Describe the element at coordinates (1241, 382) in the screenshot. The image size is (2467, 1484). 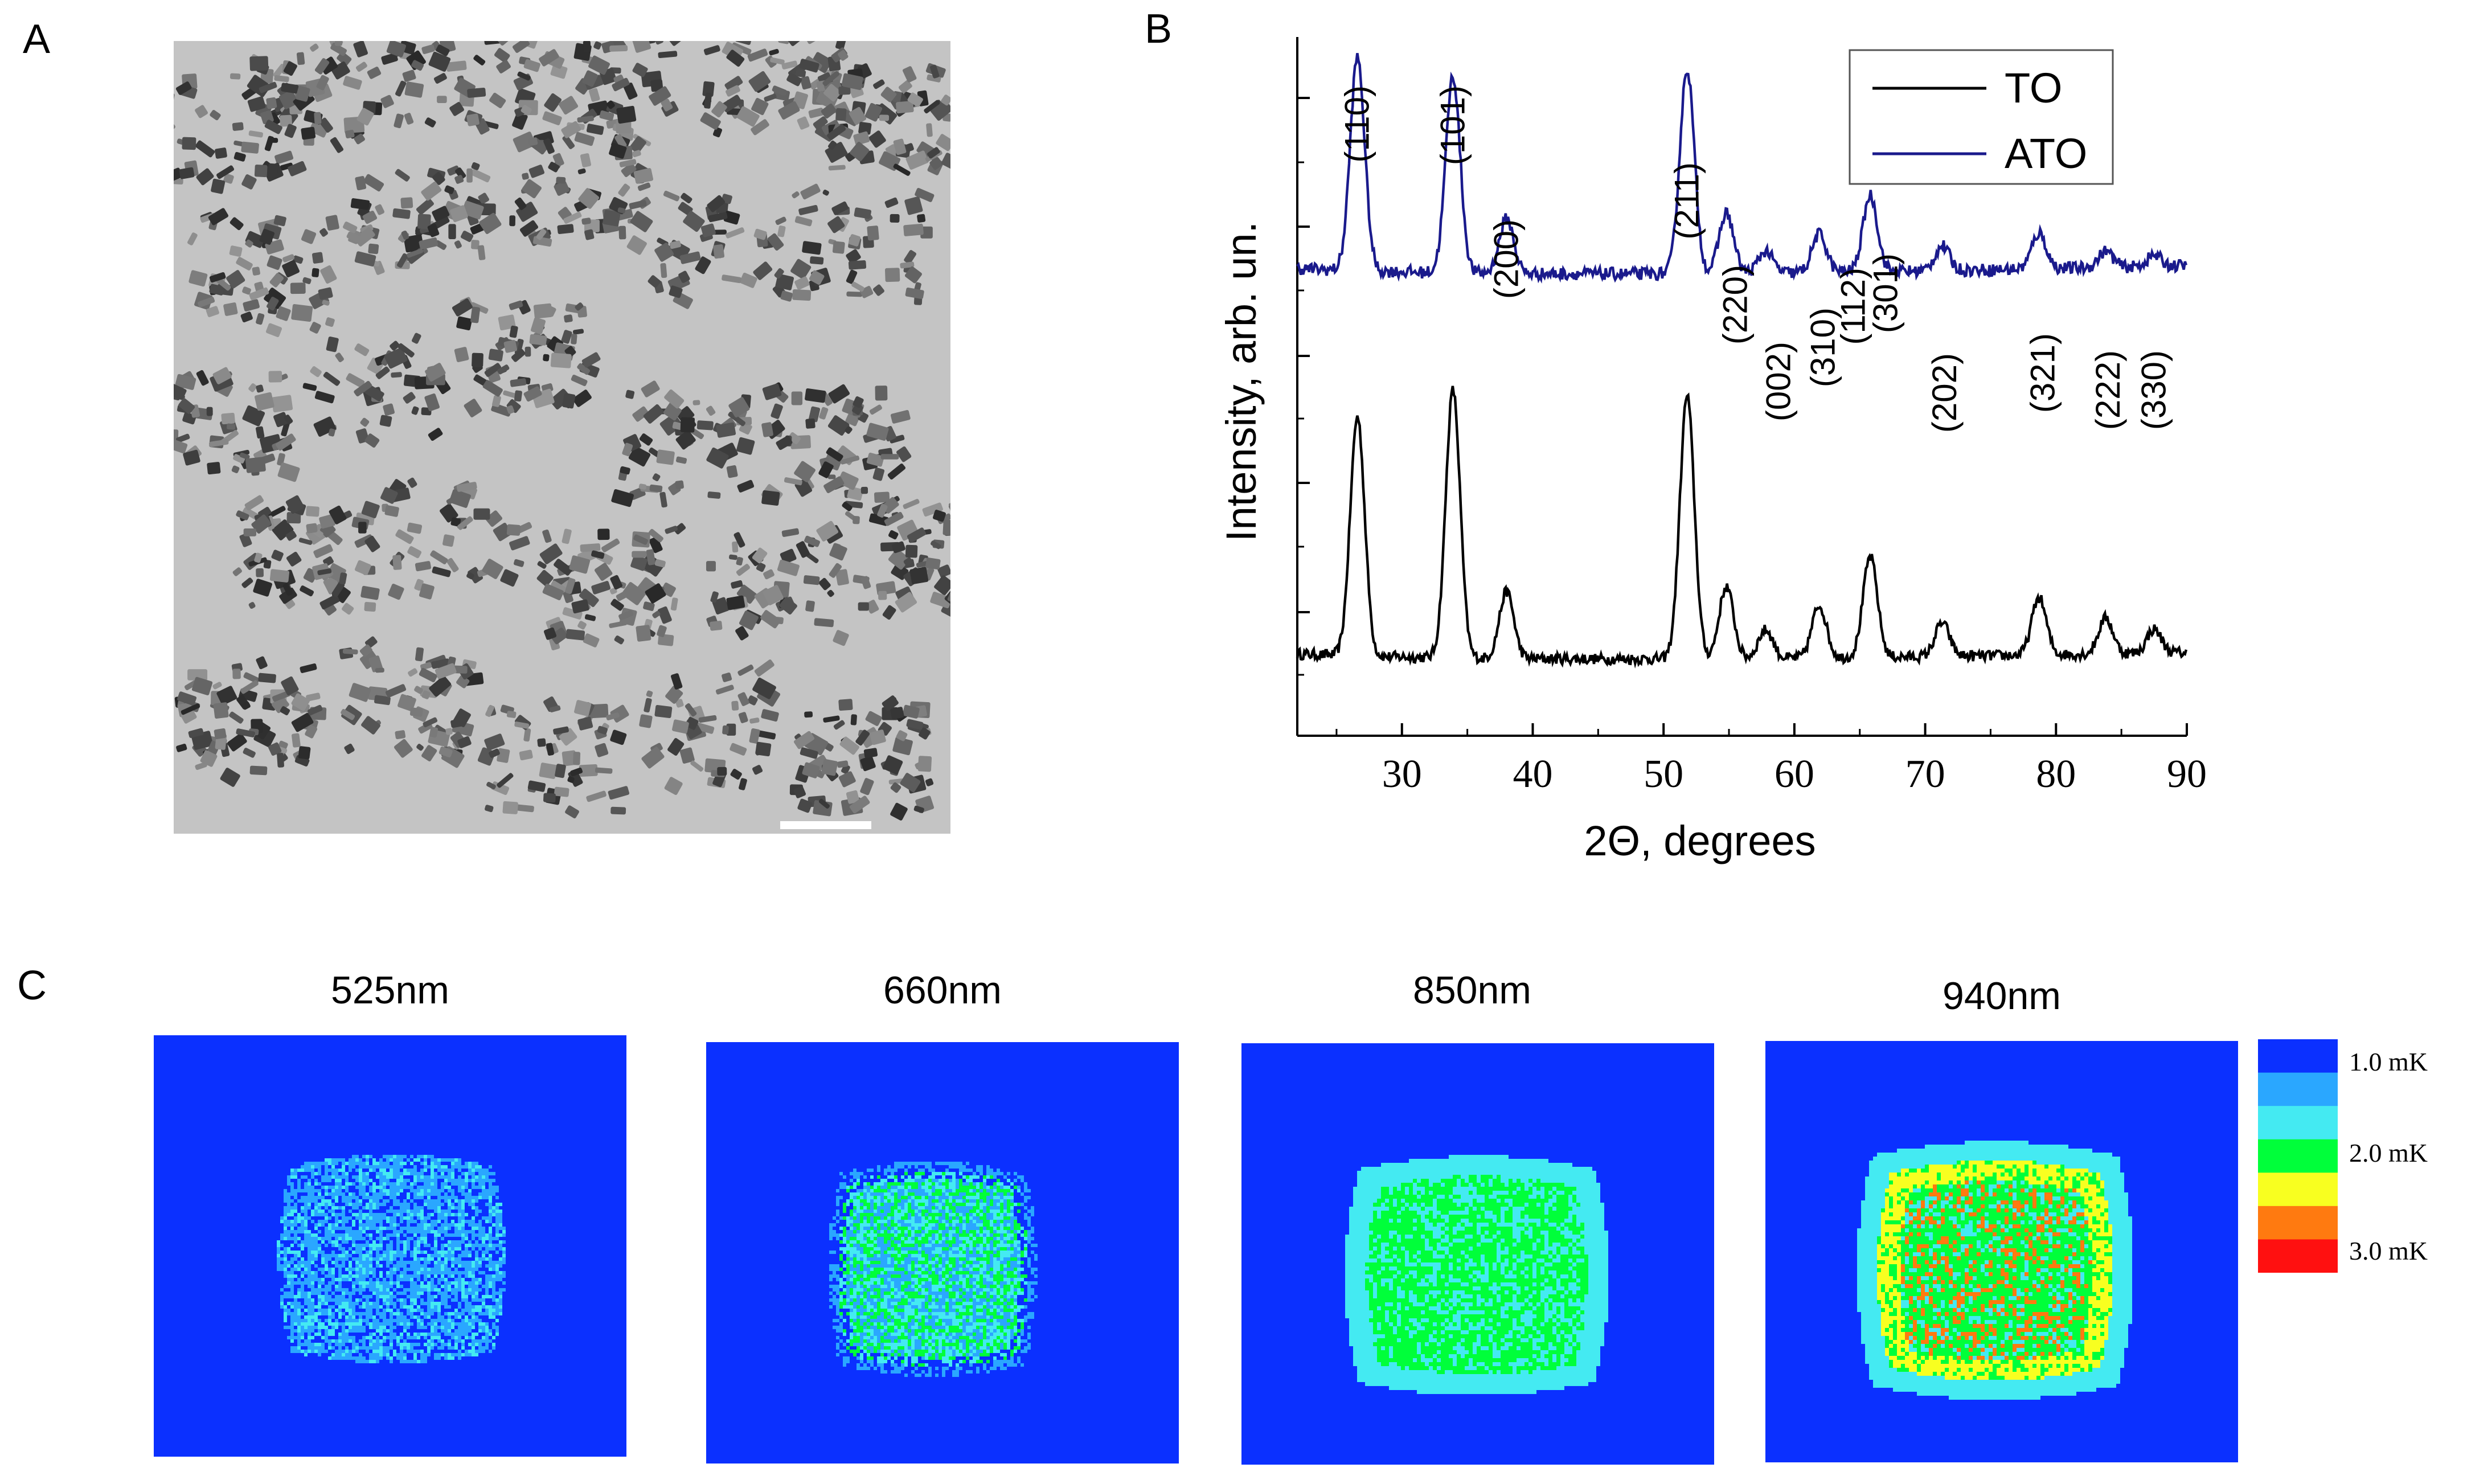
I see `y-axis-label: Intensity, arb. un.` at that location.